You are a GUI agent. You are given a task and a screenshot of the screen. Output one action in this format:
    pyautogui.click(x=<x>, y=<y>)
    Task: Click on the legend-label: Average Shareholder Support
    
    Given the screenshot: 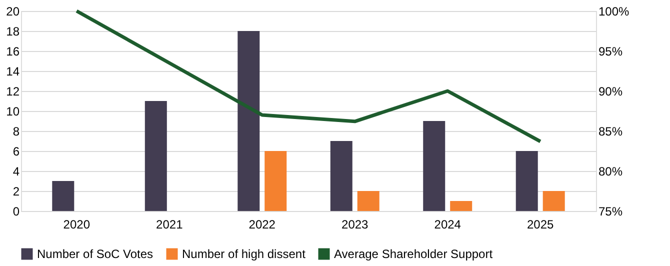 What is the action you would take?
    pyautogui.click(x=414, y=254)
    